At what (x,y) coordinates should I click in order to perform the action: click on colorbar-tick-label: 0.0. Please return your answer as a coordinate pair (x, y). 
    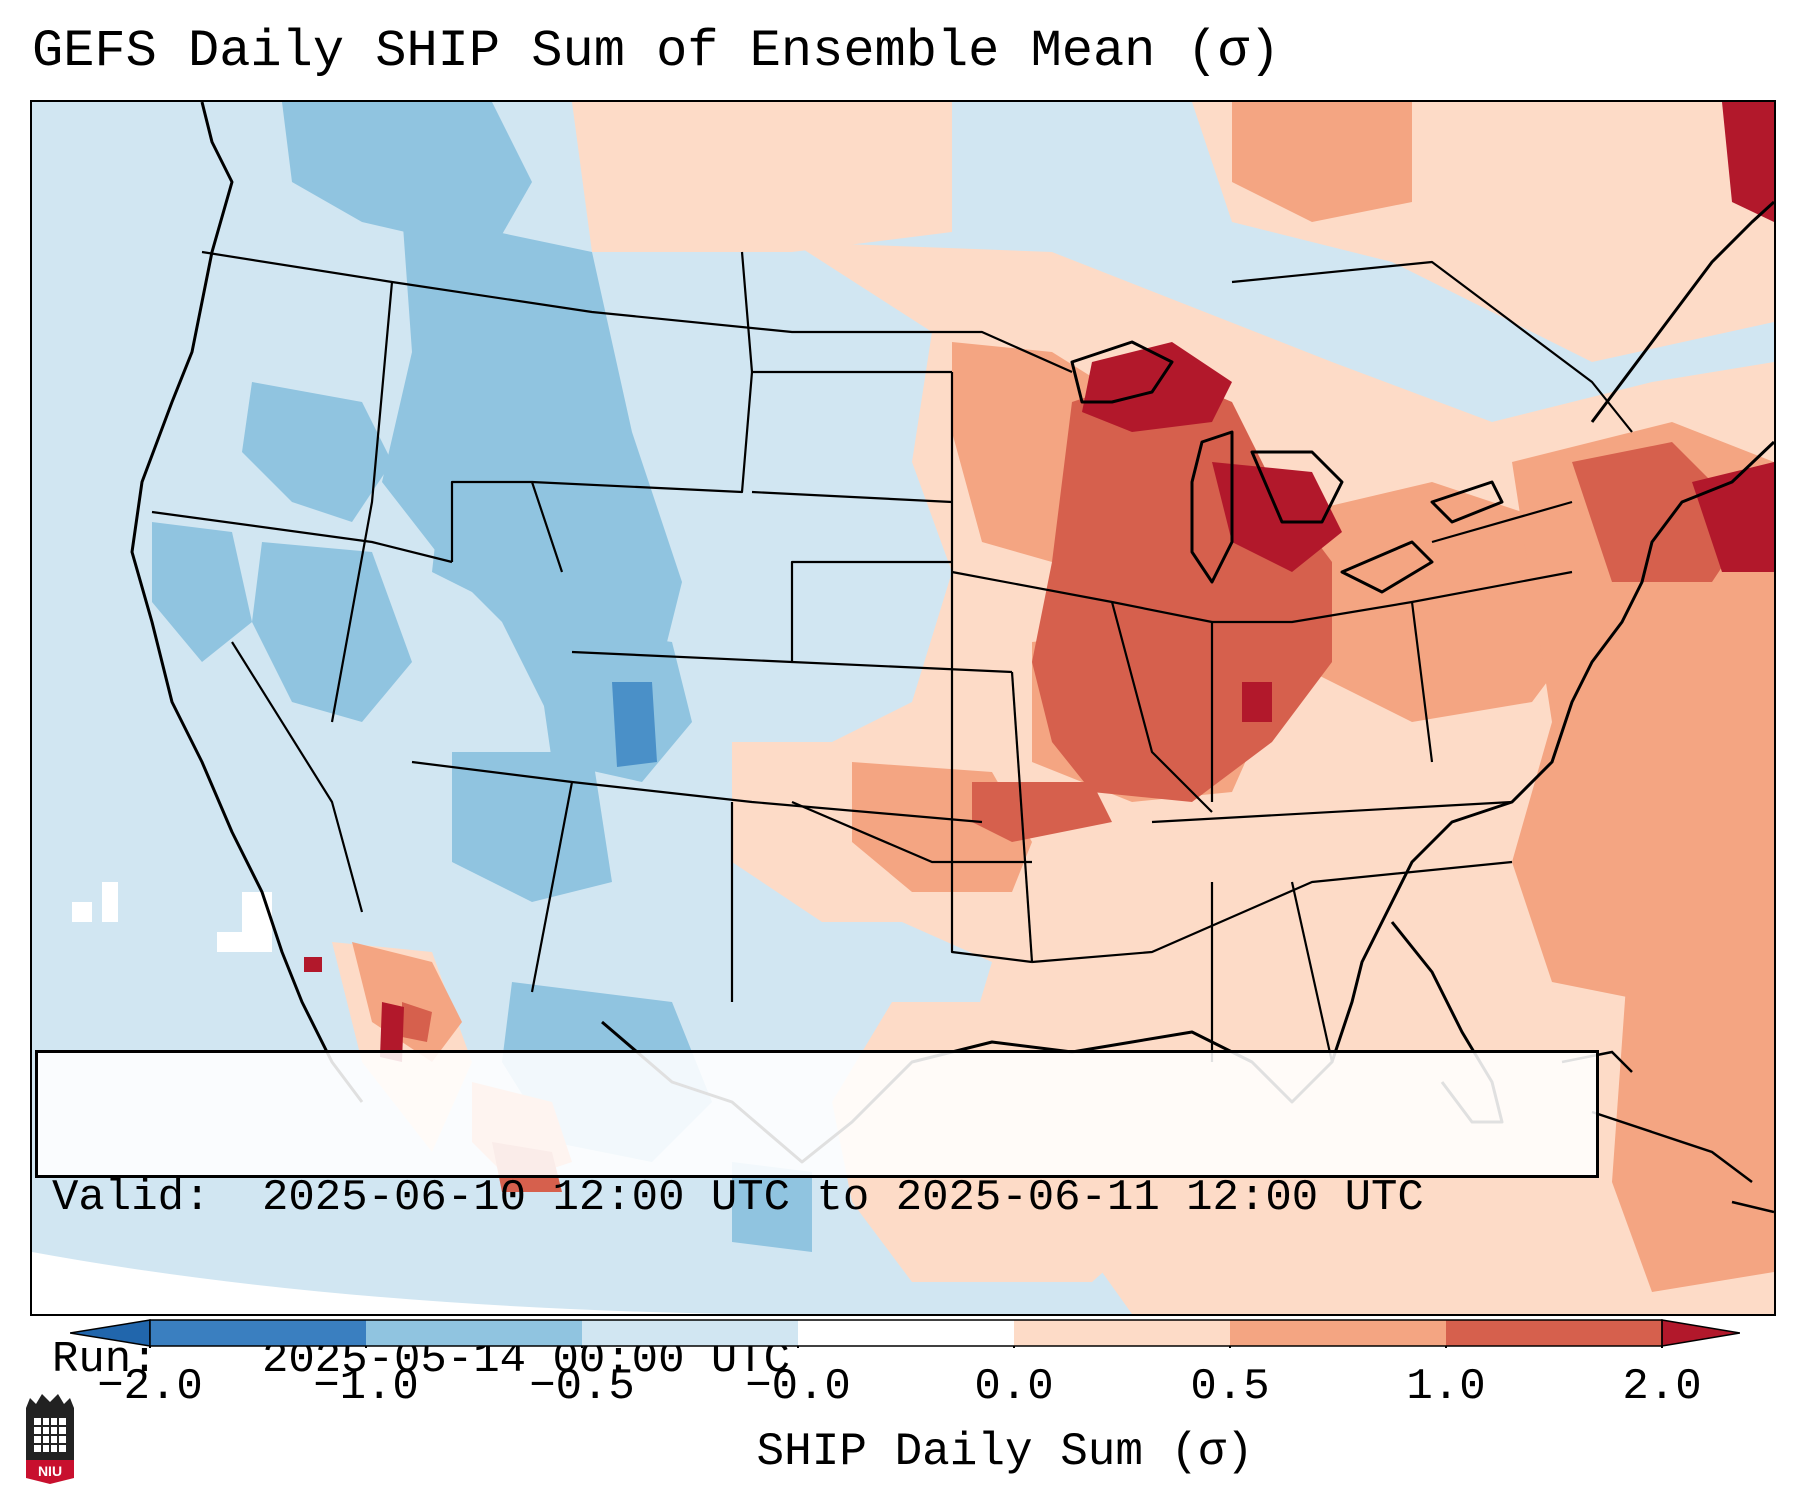
    Looking at the image, I should click on (1014, 1387).